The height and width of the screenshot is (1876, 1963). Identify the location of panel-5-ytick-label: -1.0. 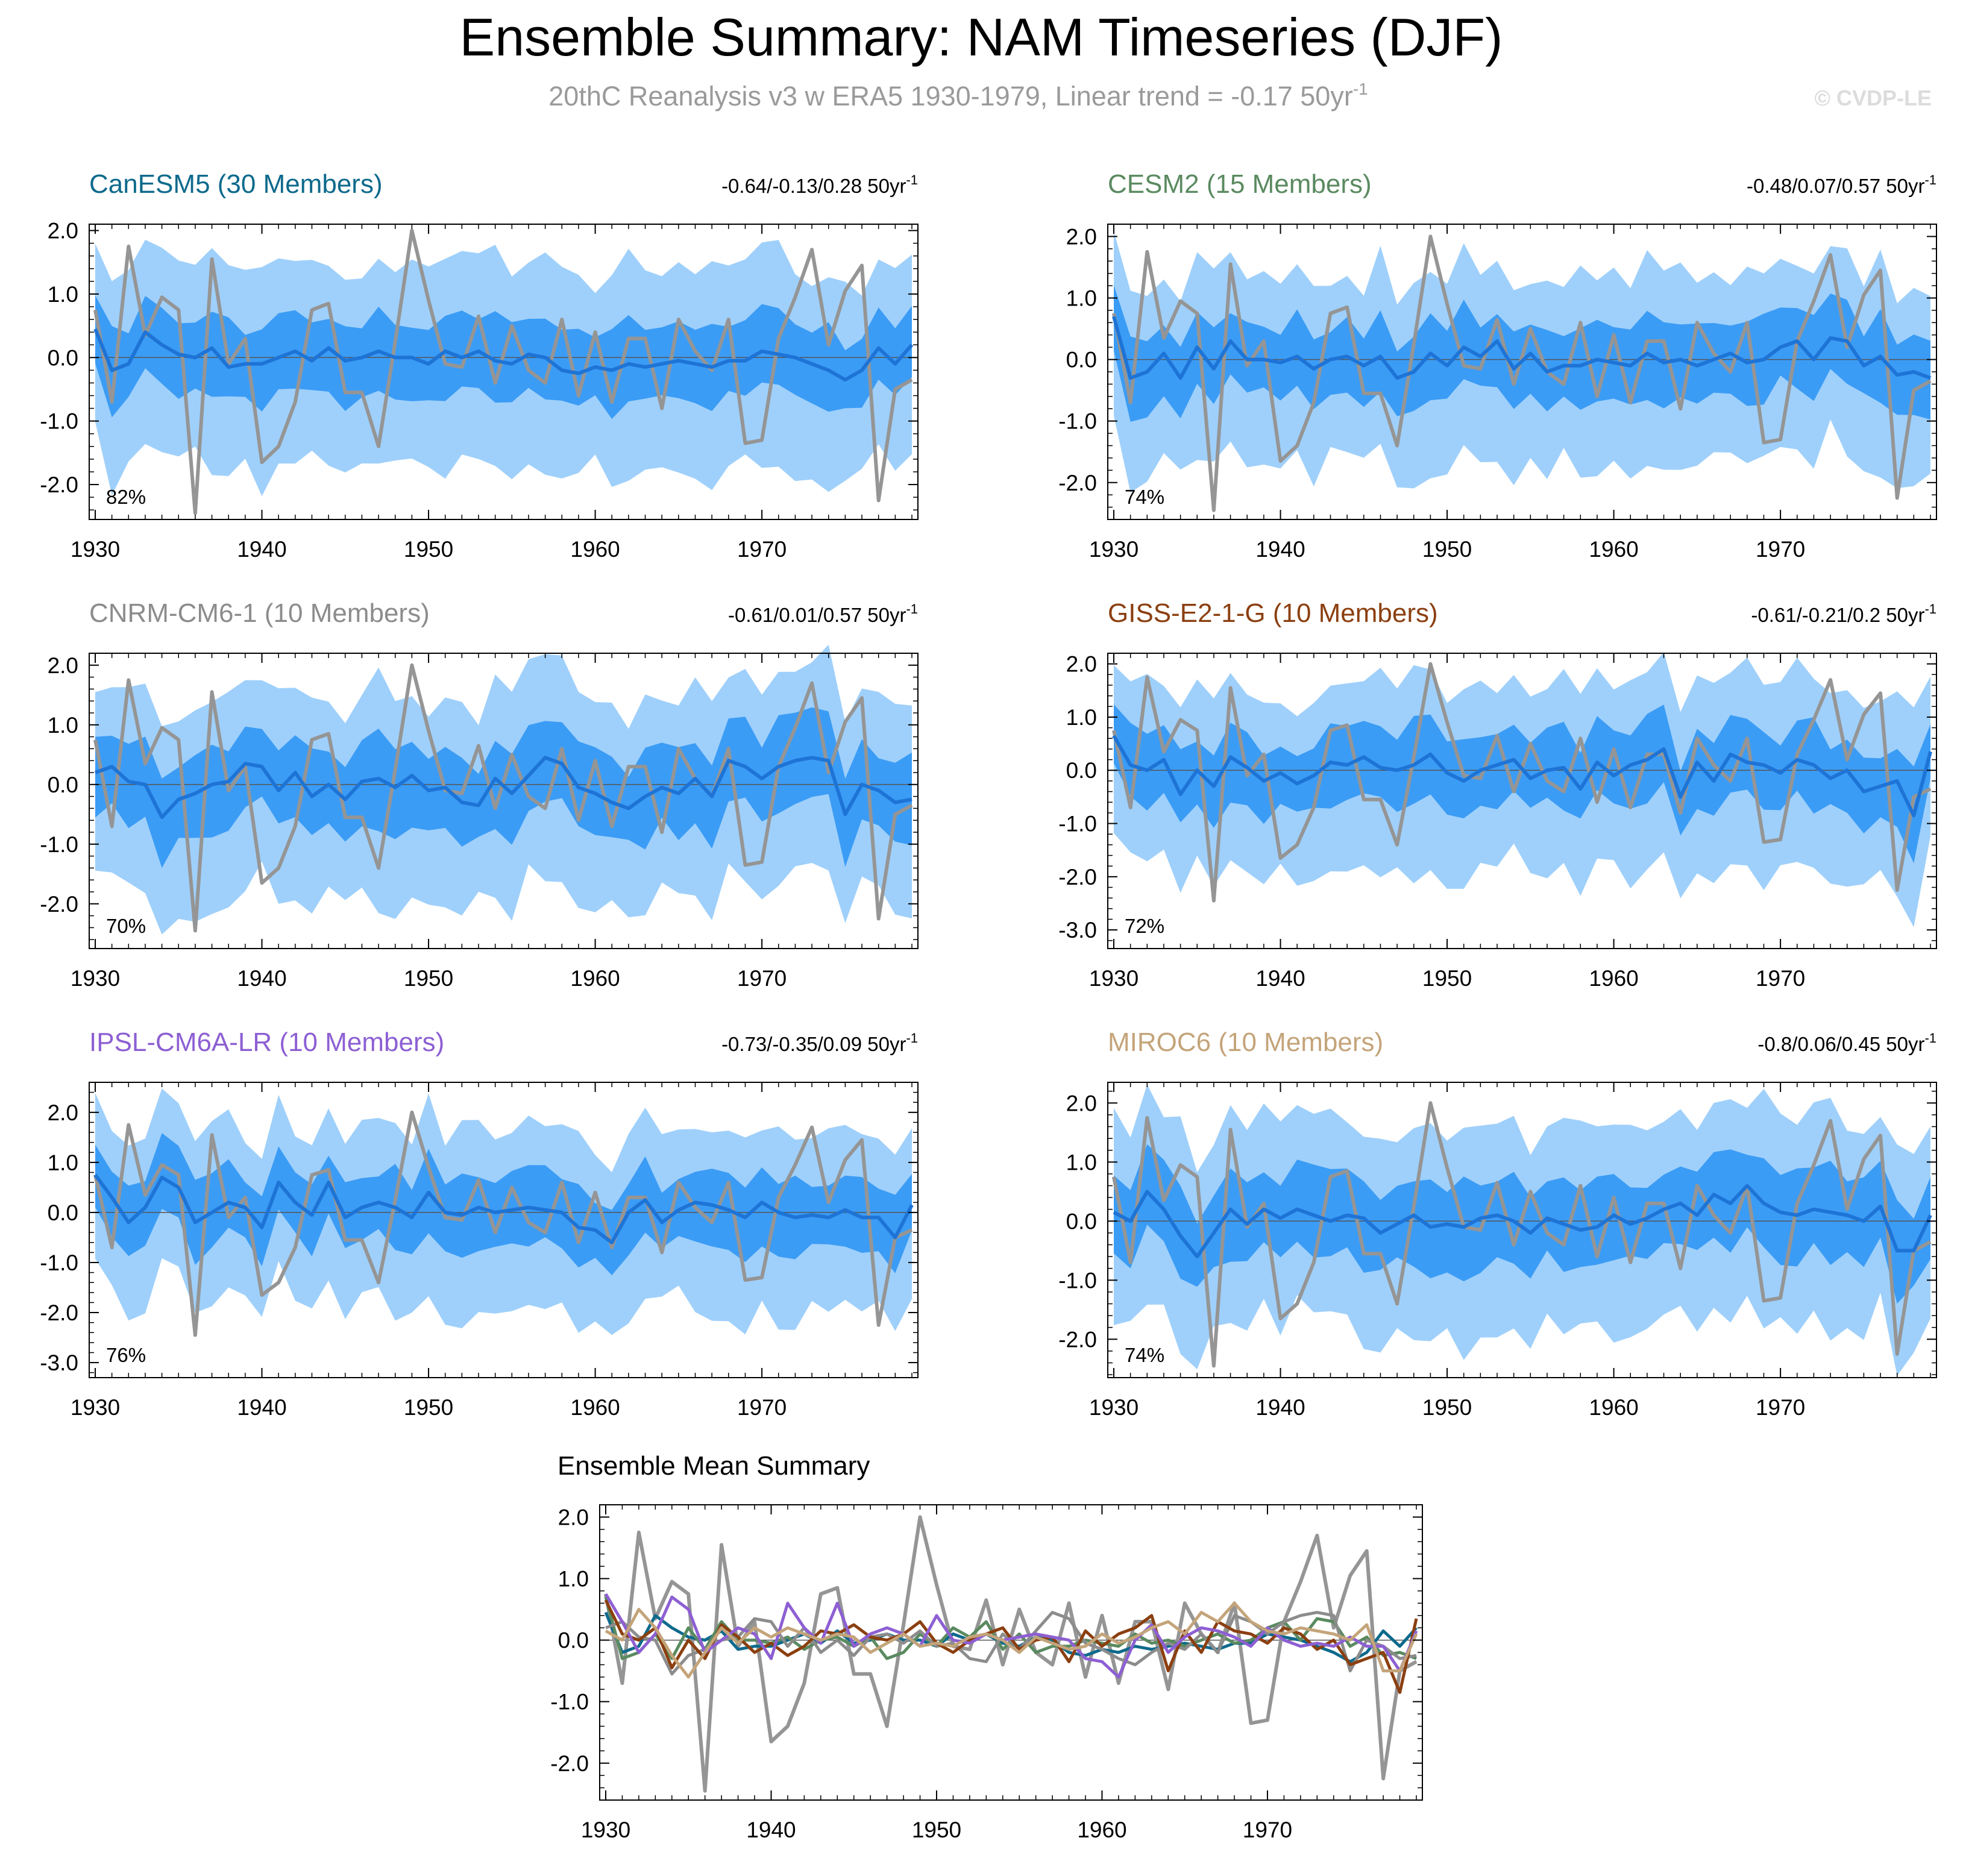
(1077, 1280).